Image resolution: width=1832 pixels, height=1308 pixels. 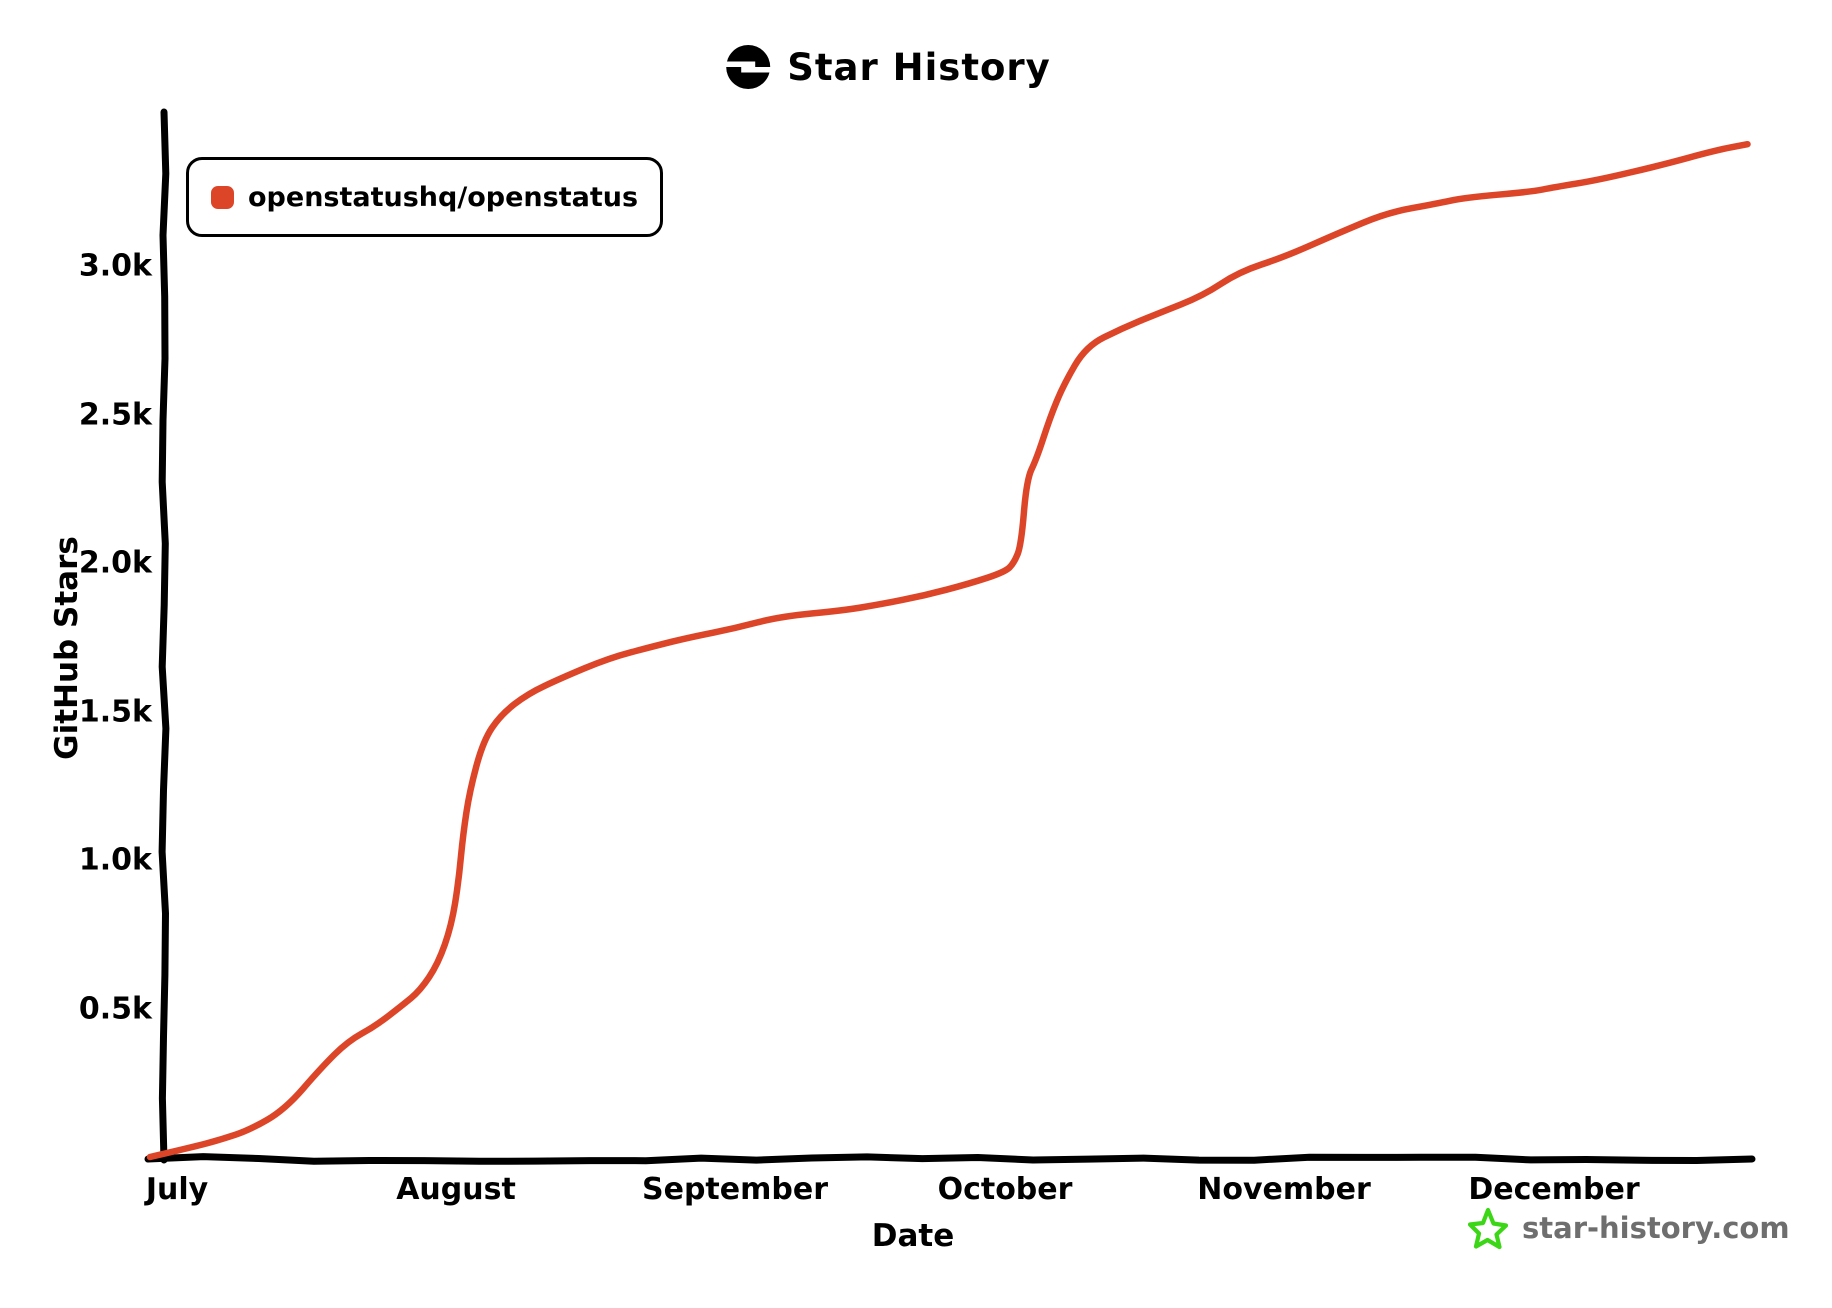 I want to click on x-axis-line, so click(x=950, y=1159).